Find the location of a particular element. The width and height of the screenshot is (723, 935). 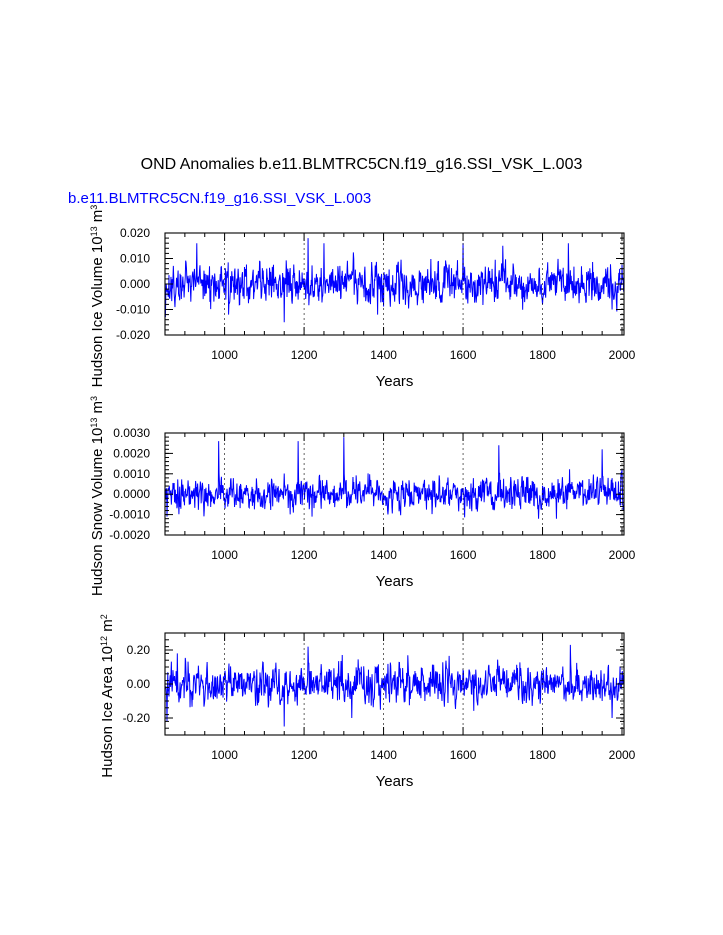

y-tick-label: -0.010 is located at coordinates (133, 310).